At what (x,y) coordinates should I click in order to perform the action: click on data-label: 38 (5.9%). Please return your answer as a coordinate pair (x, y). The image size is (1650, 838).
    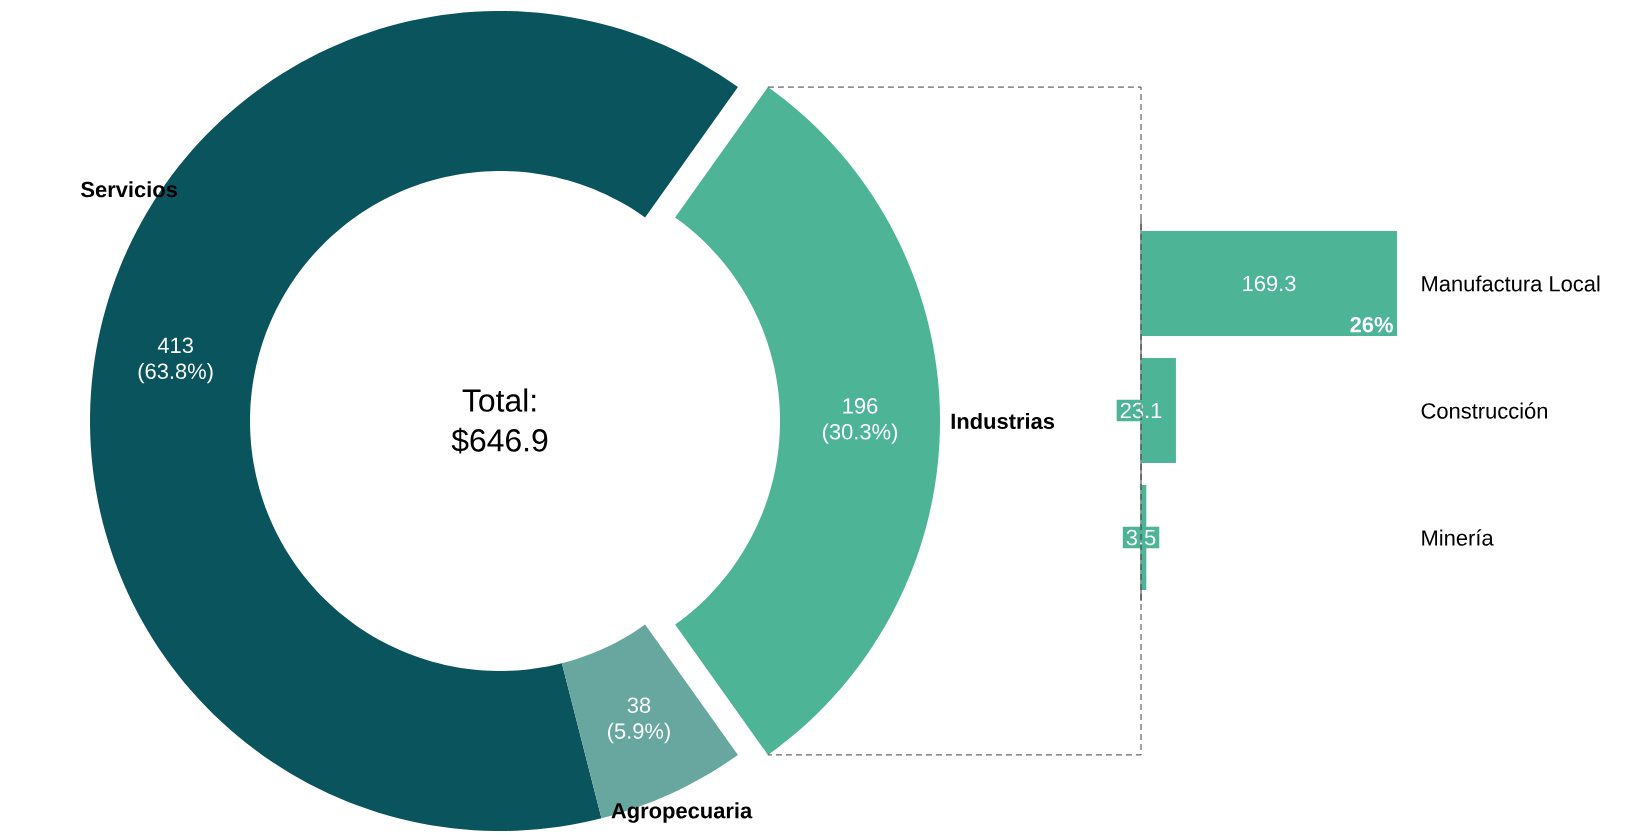
    Looking at the image, I should click on (639, 720).